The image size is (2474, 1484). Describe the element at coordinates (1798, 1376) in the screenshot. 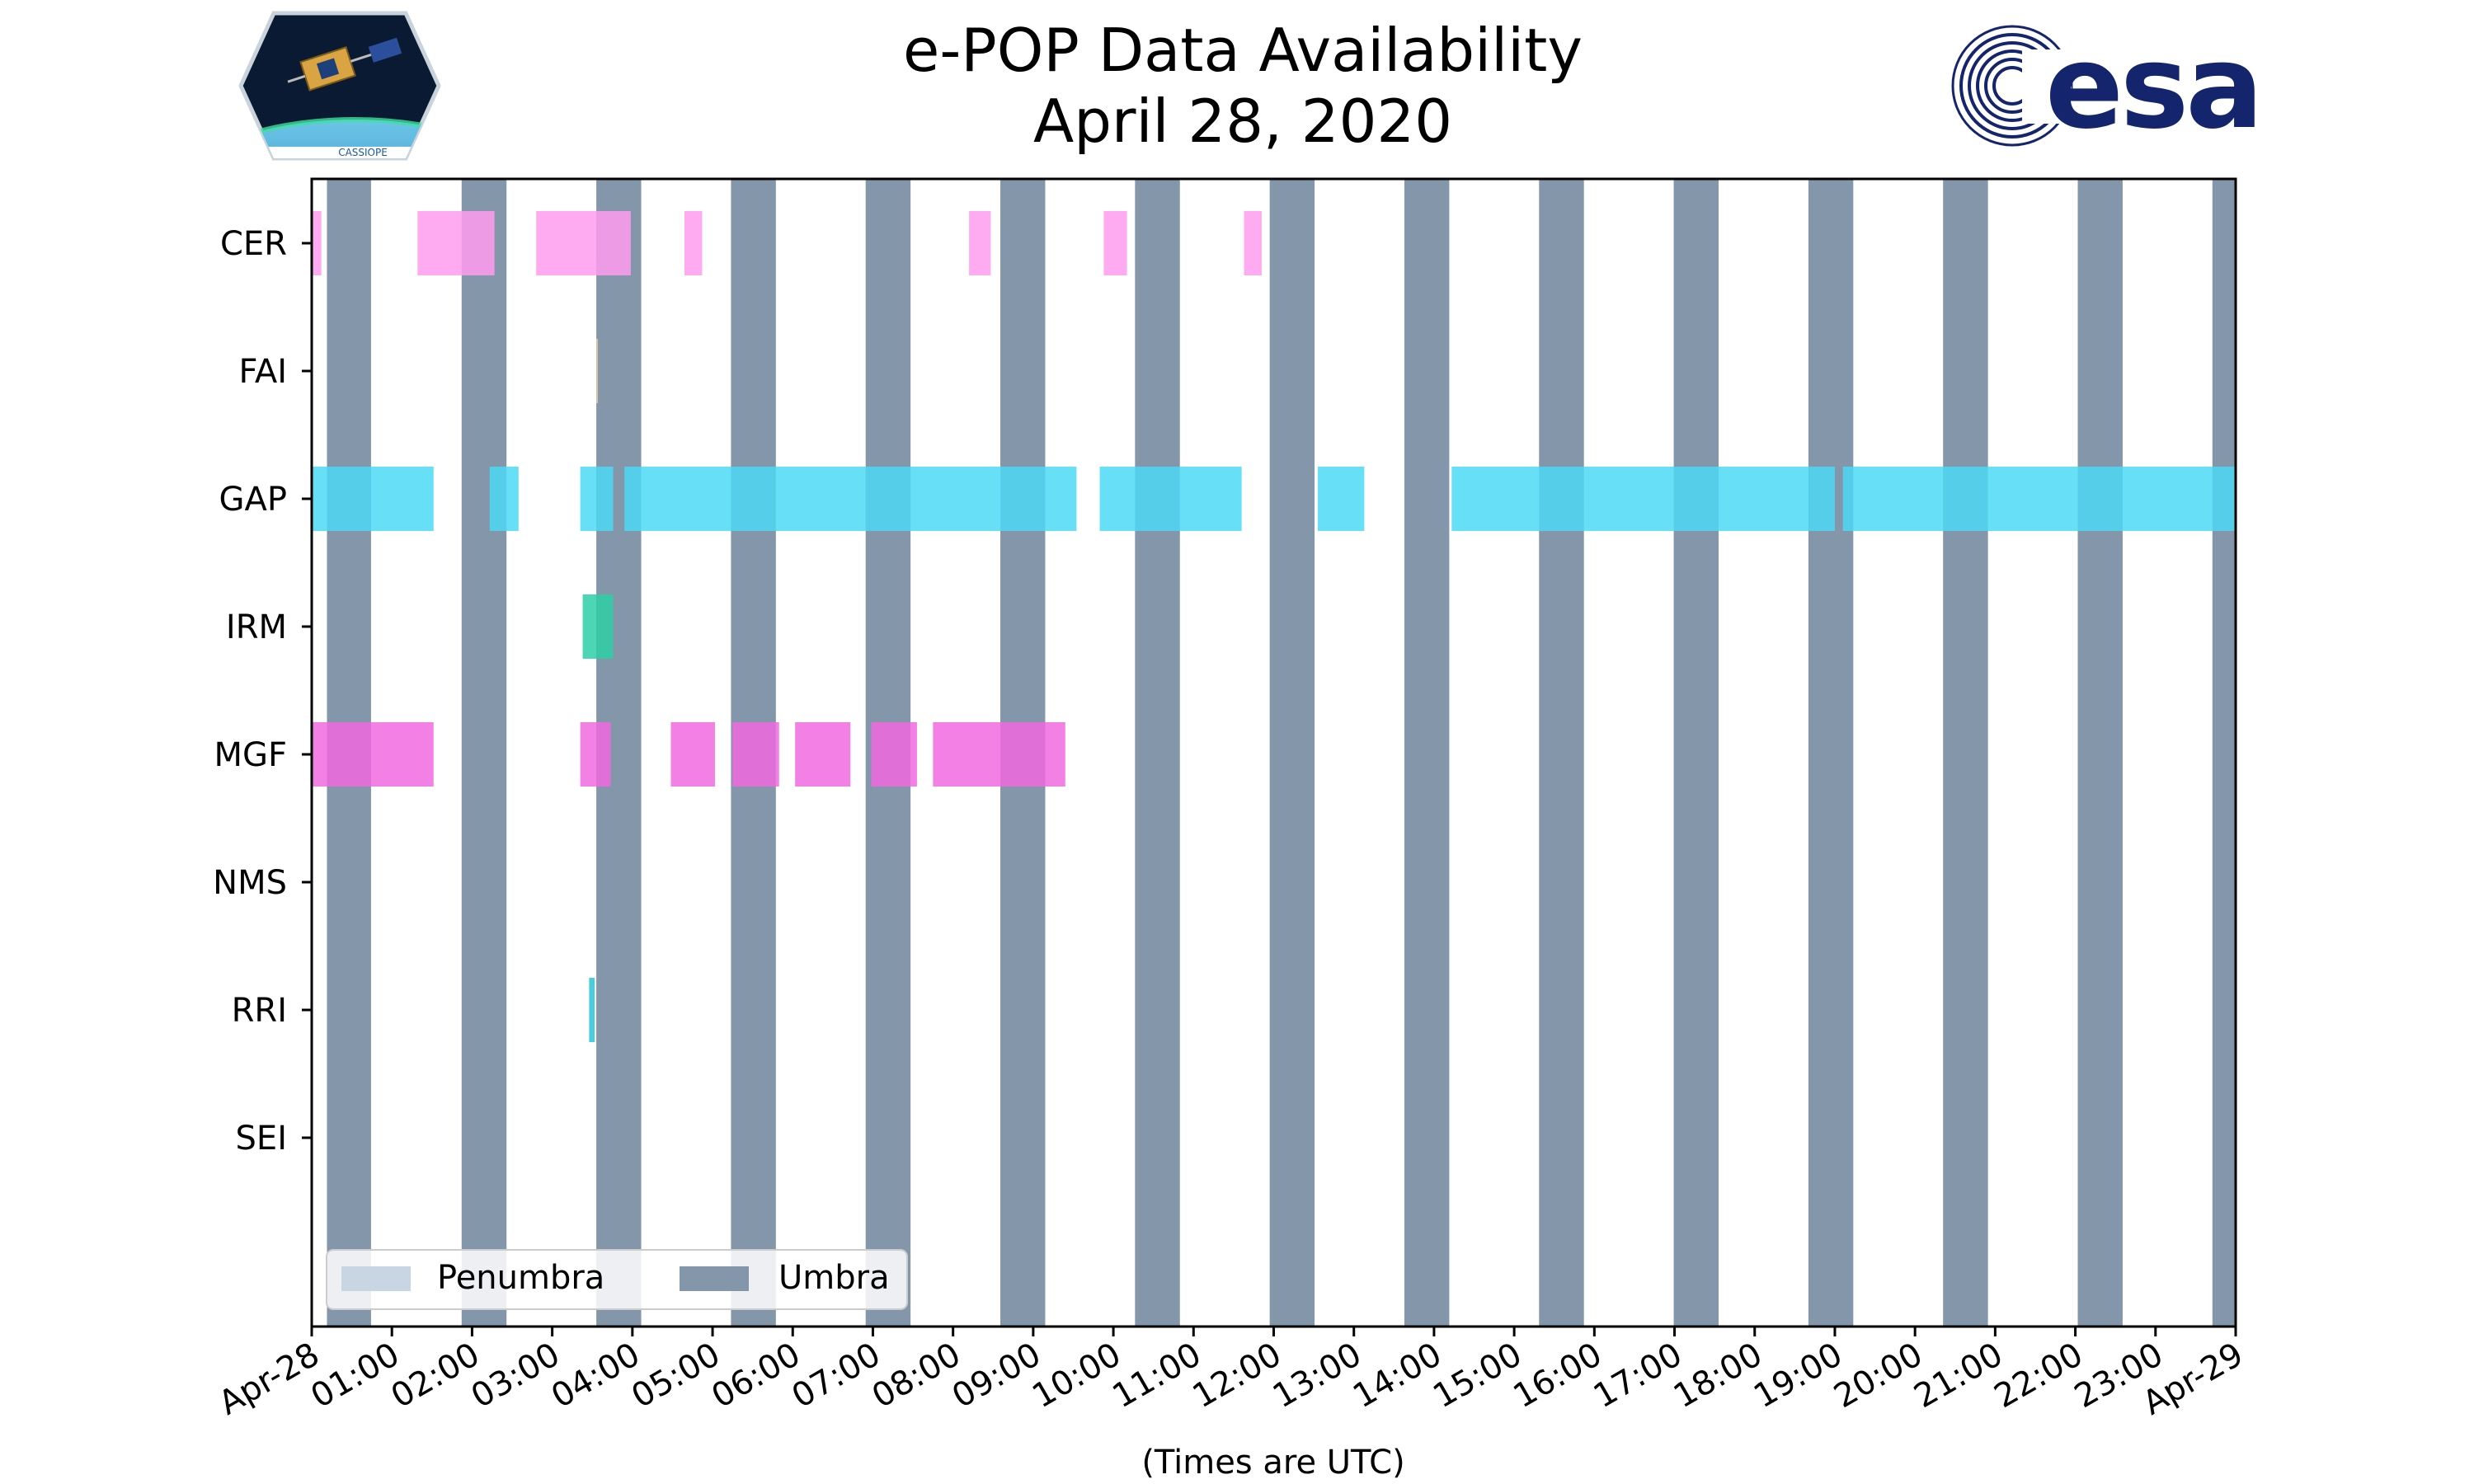

I see `x-tick-label-19: 19:00` at that location.